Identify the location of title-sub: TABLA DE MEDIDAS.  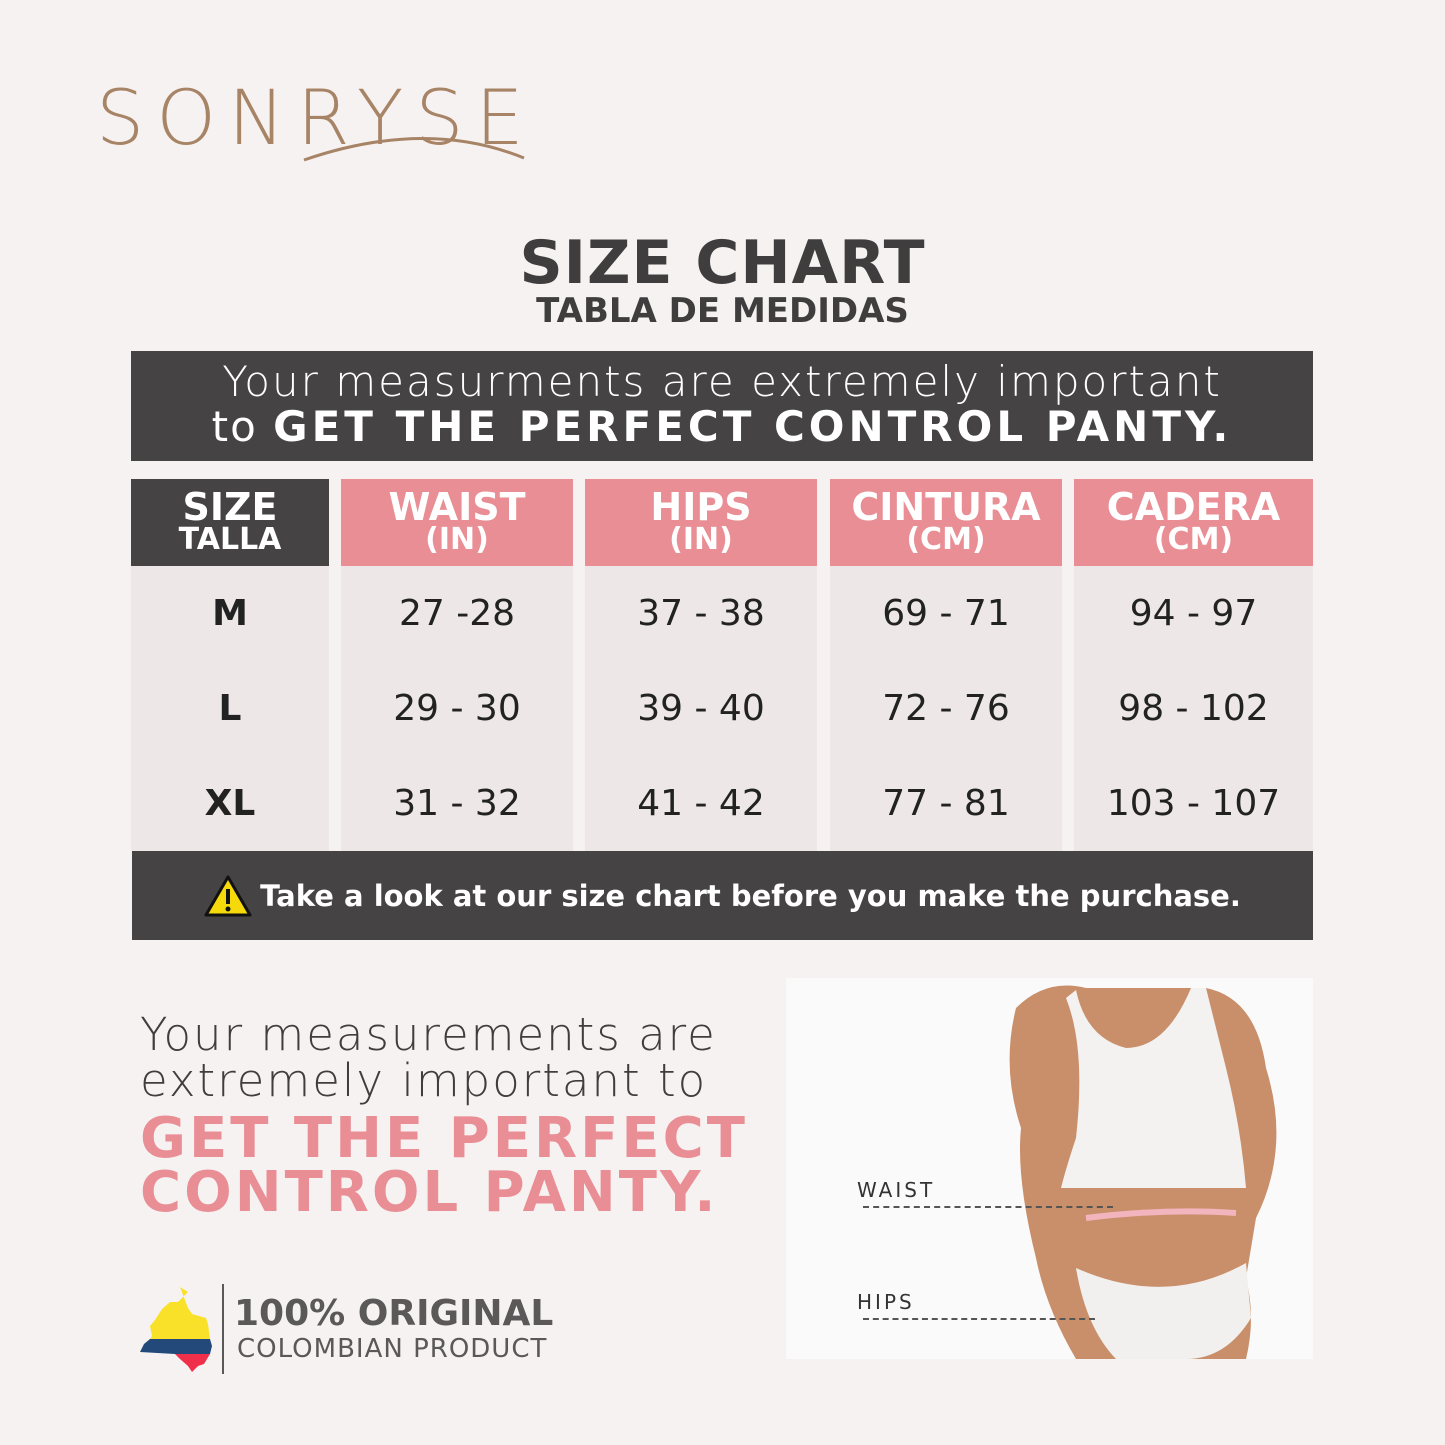
(722, 311).